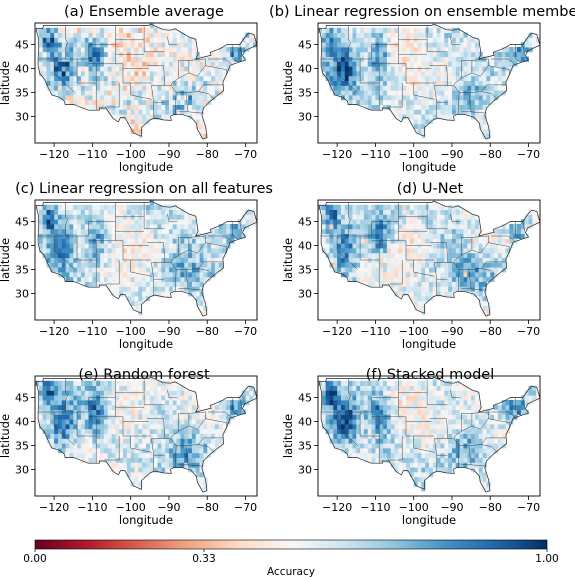 This screenshot has height=577, width=575. What do you see at coordinates (490, 154) in the screenshot?
I see `x-tick-label: −80` at bounding box center [490, 154].